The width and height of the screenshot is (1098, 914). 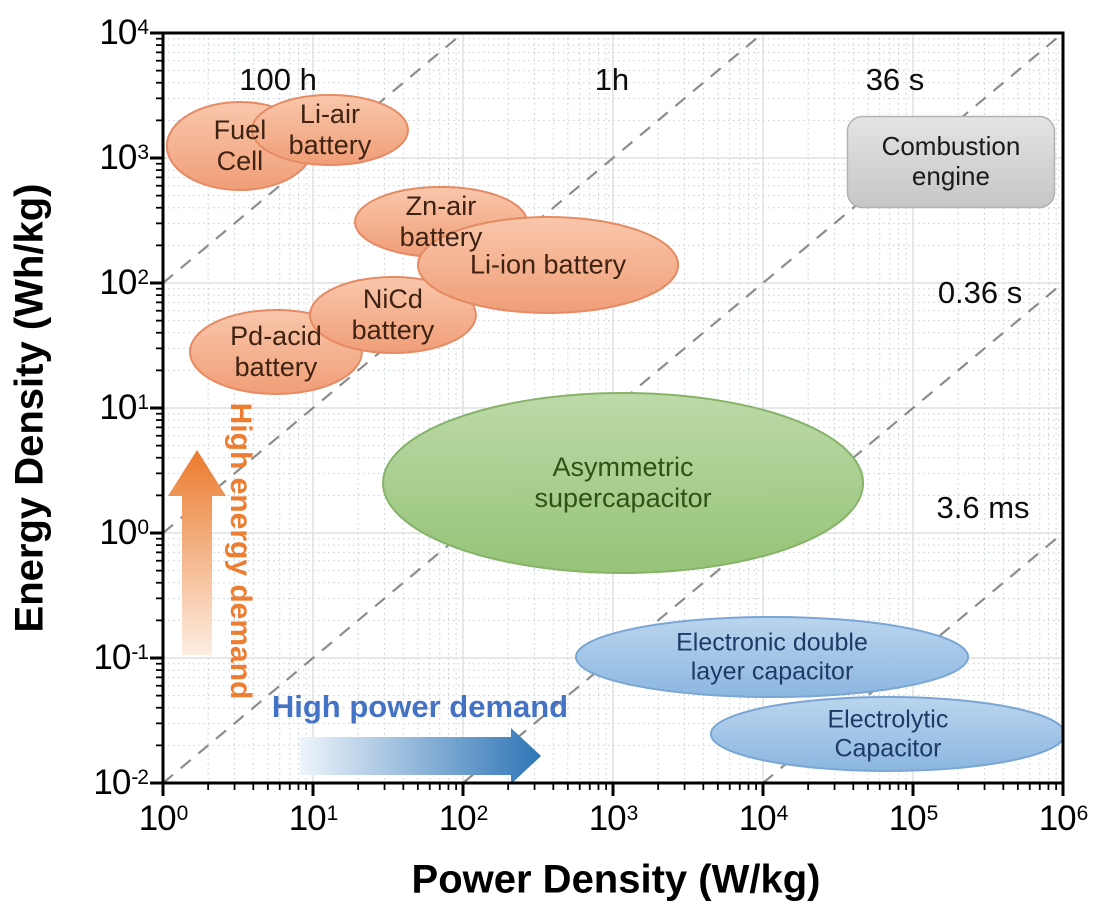 I want to click on region-label-asymmetric-supercapacitor: Asymmetric supercapacitor, so click(x=623, y=482).